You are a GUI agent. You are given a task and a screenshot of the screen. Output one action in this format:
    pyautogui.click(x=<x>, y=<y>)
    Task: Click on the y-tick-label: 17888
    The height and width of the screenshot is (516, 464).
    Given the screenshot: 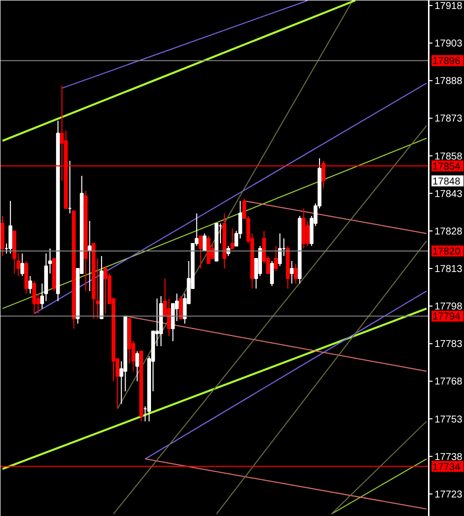 What is the action you would take?
    pyautogui.click(x=448, y=82)
    